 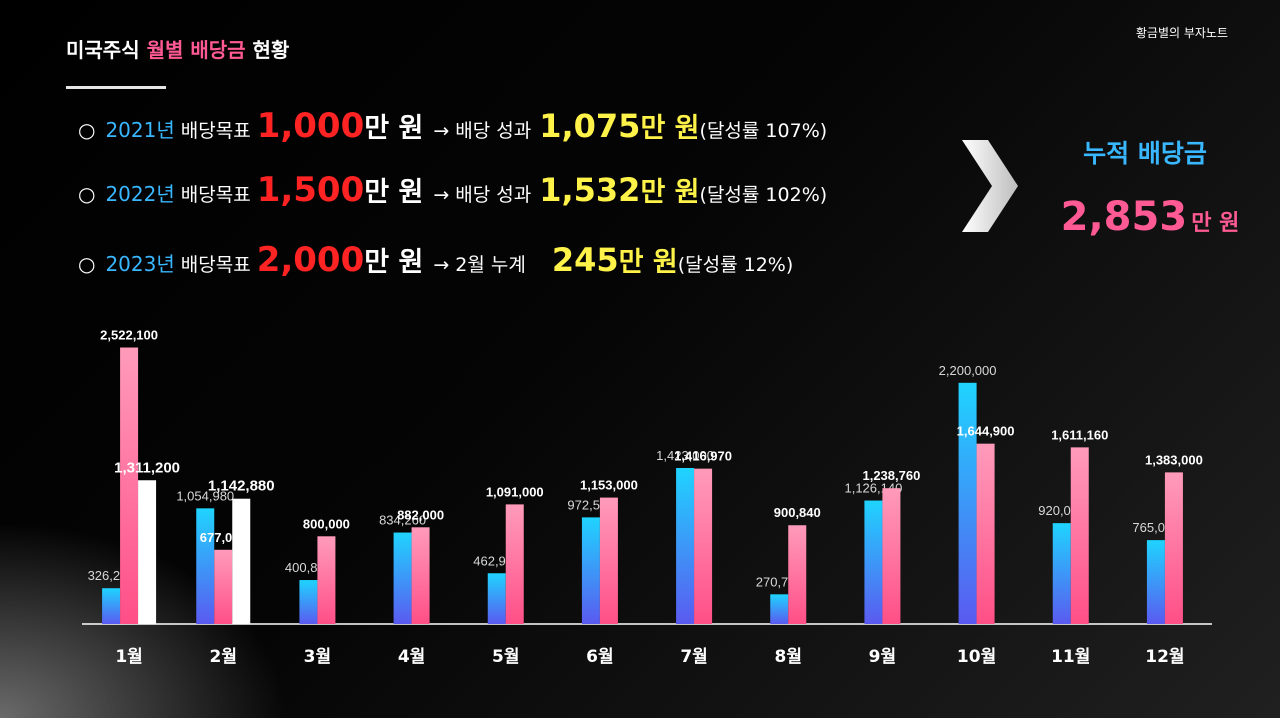 I want to click on data-label: 2,522,100, so click(x=129, y=336).